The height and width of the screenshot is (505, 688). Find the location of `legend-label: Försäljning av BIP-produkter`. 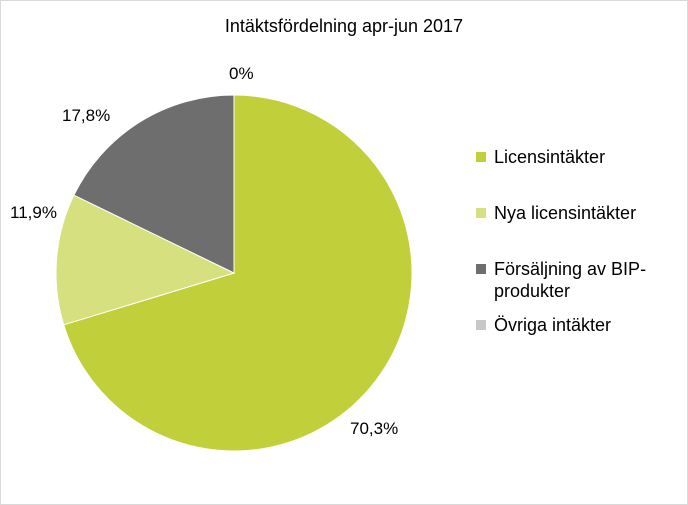

legend-label: Försäljning av BIP-produkter is located at coordinates (570, 280).